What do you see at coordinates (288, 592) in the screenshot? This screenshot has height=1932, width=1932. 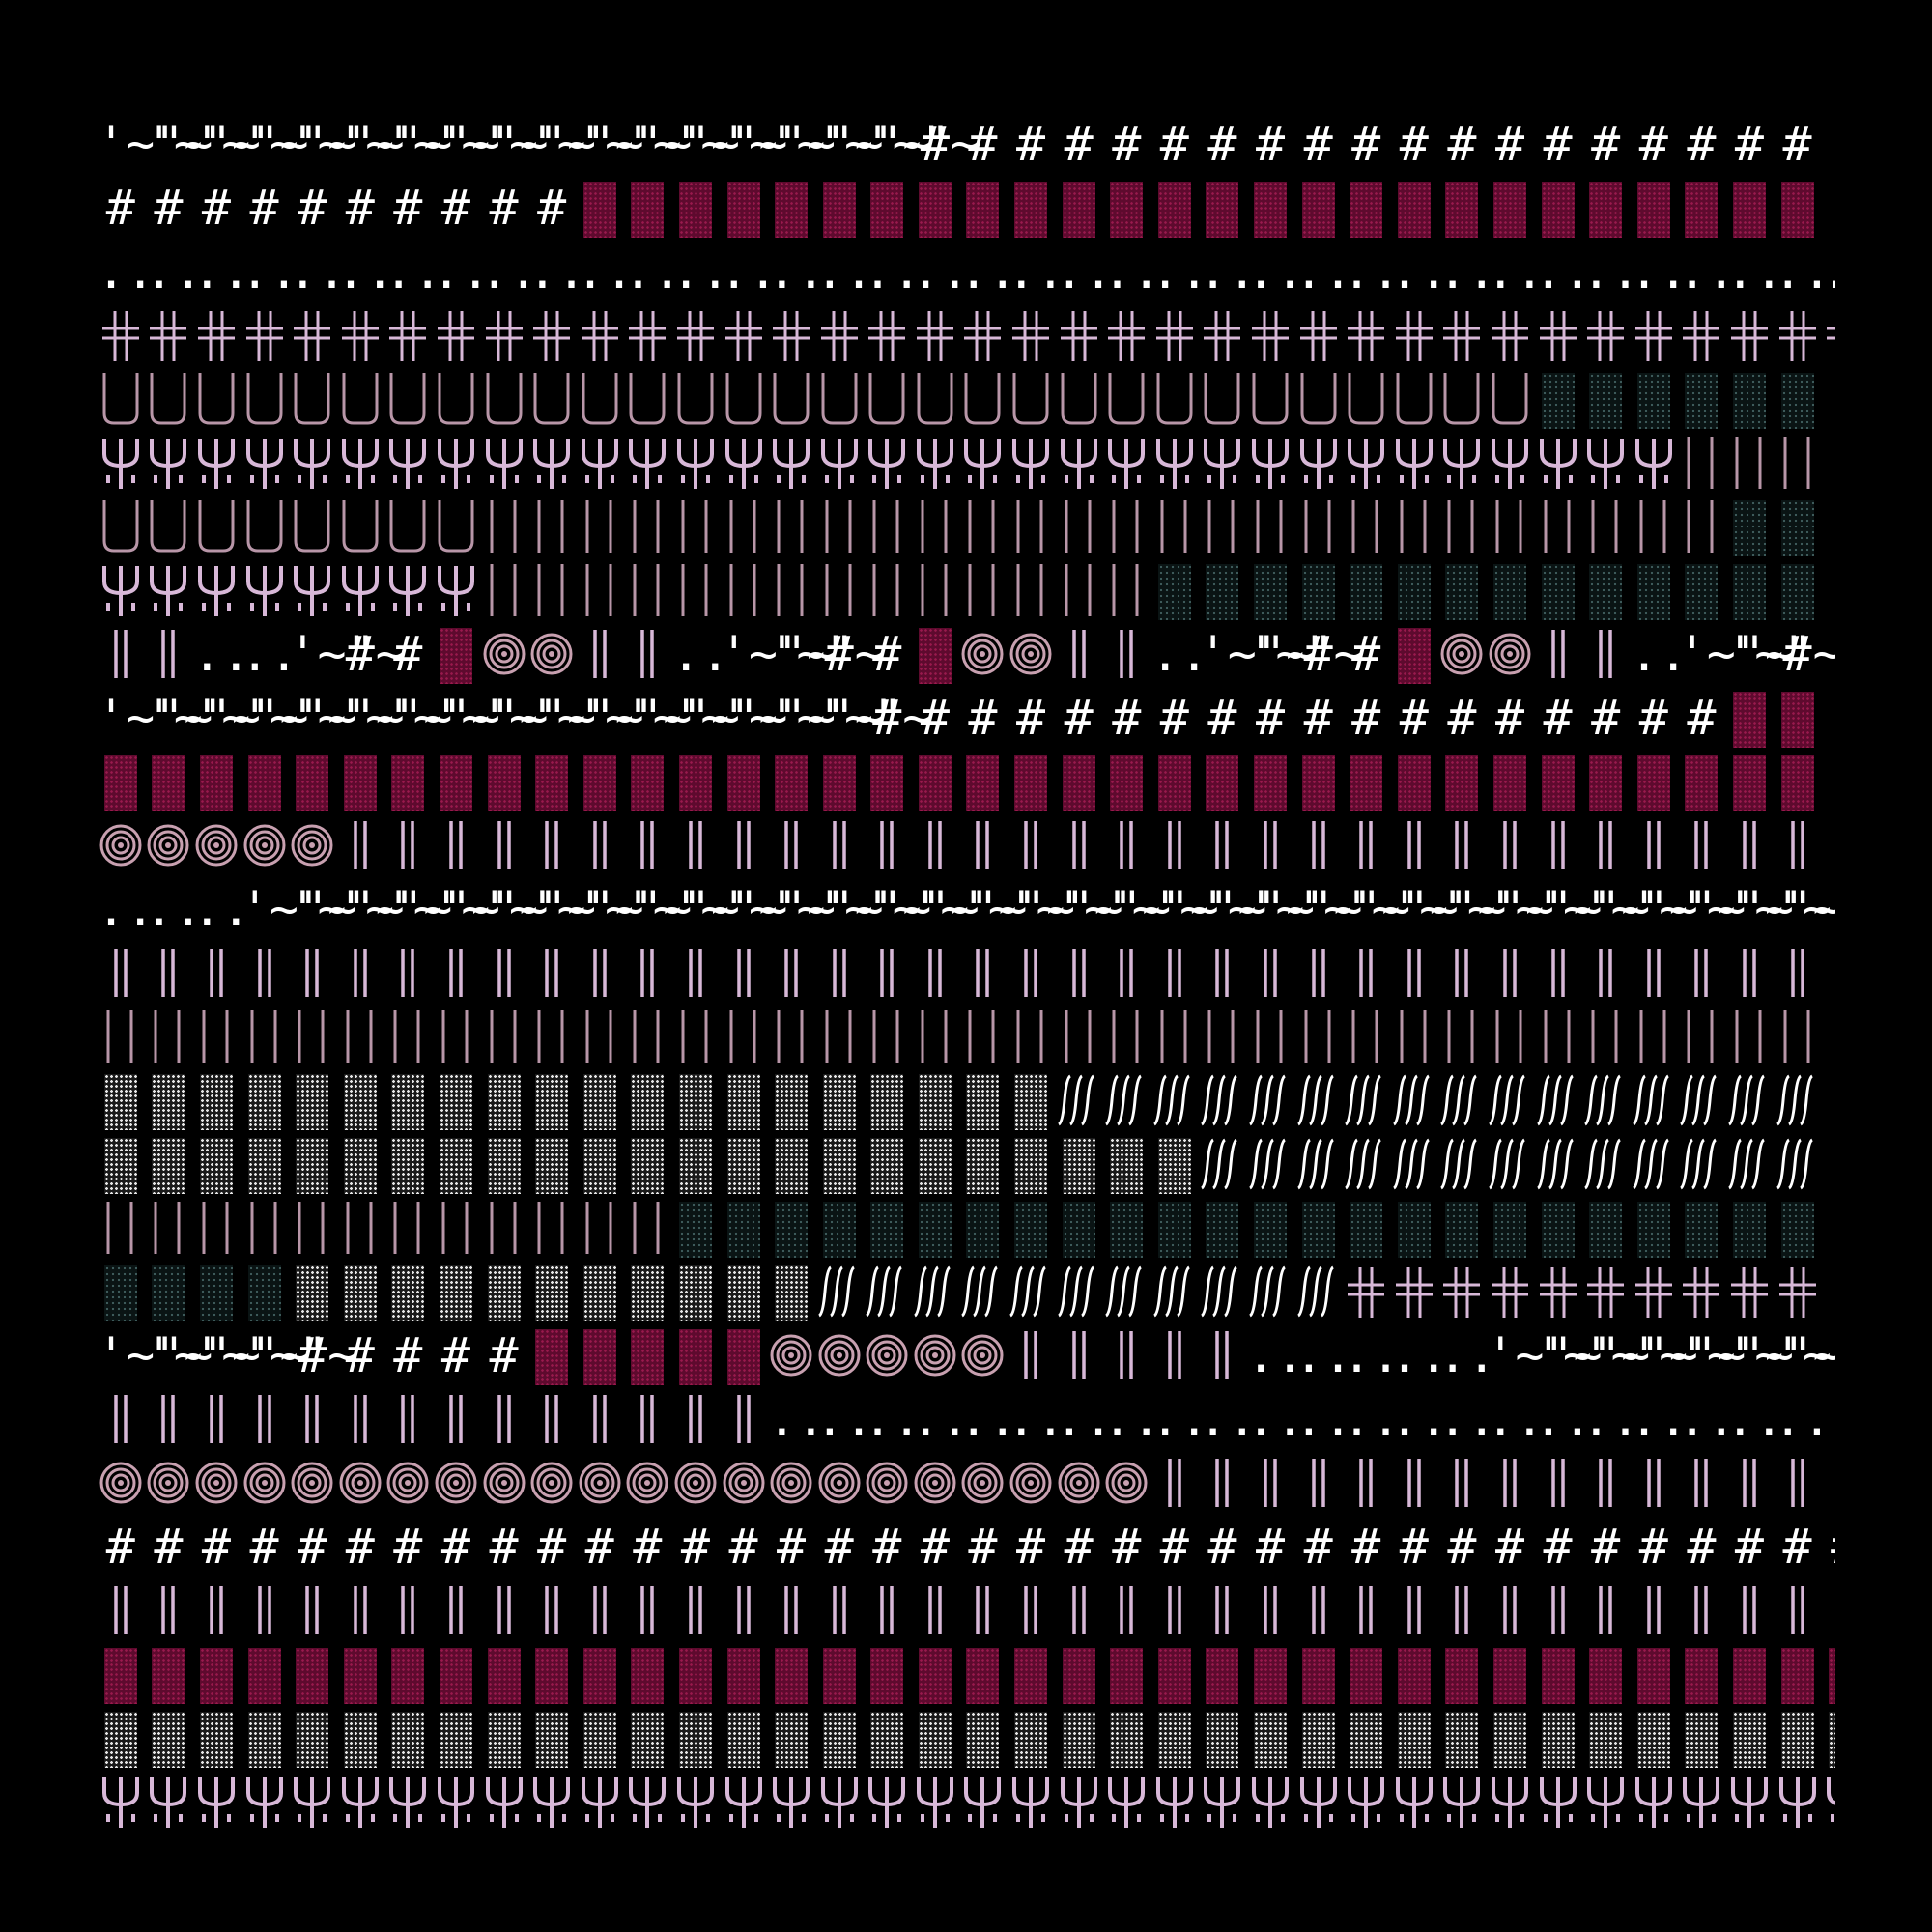 I see `glyph-run` at bounding box center [288, 592].